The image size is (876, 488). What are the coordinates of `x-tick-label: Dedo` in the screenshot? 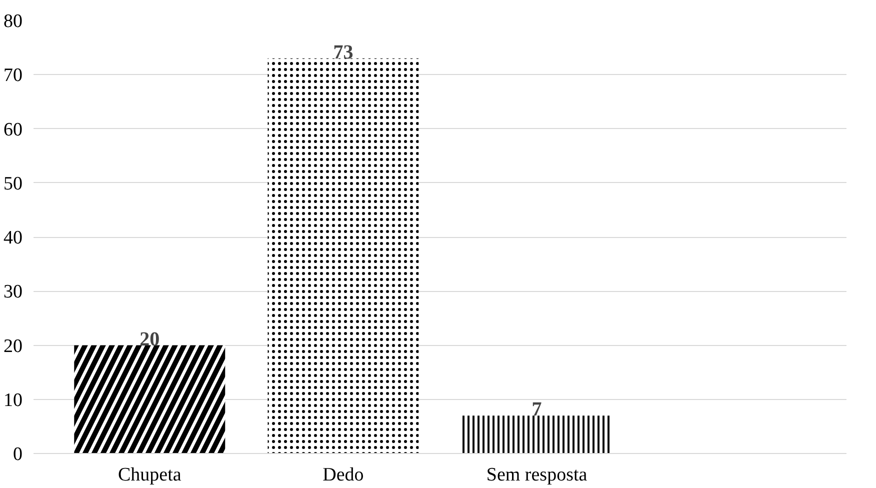 It's located at (343, 475).